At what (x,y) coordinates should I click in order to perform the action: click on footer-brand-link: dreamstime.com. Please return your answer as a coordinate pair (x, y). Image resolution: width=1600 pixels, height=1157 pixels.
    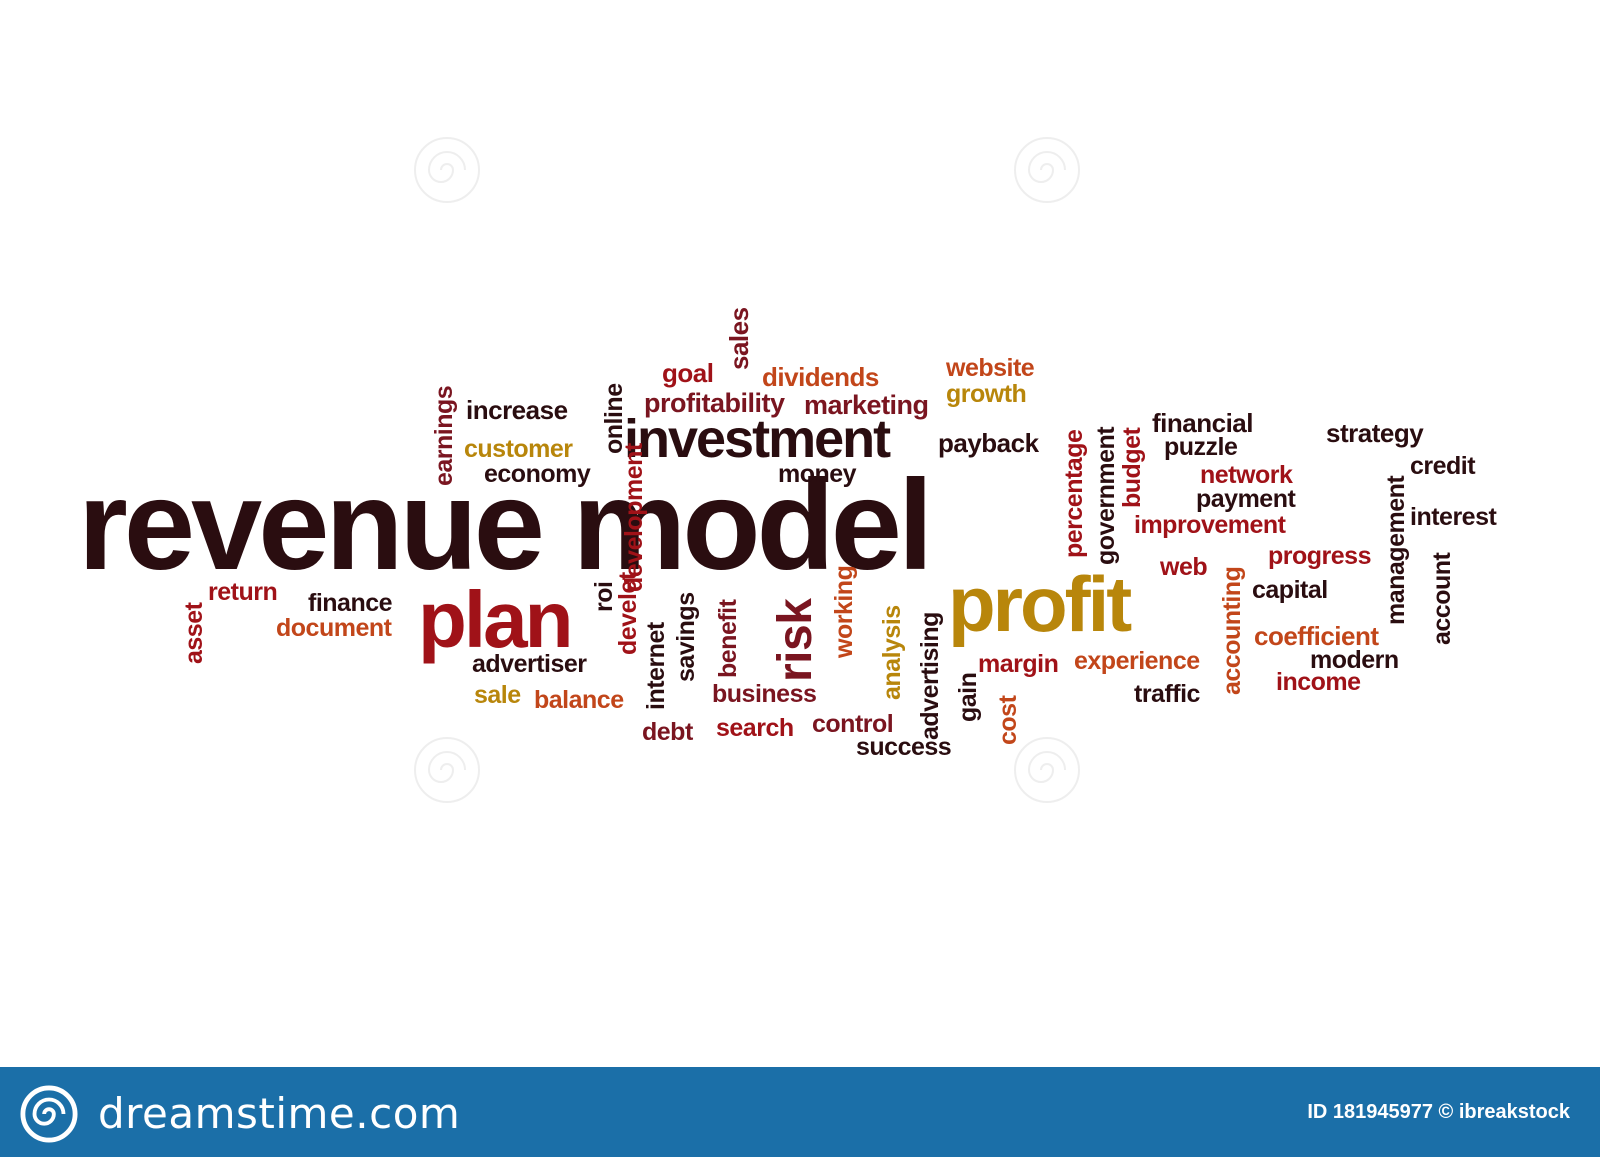
    Looking at the image, I should click on (279, 1113).